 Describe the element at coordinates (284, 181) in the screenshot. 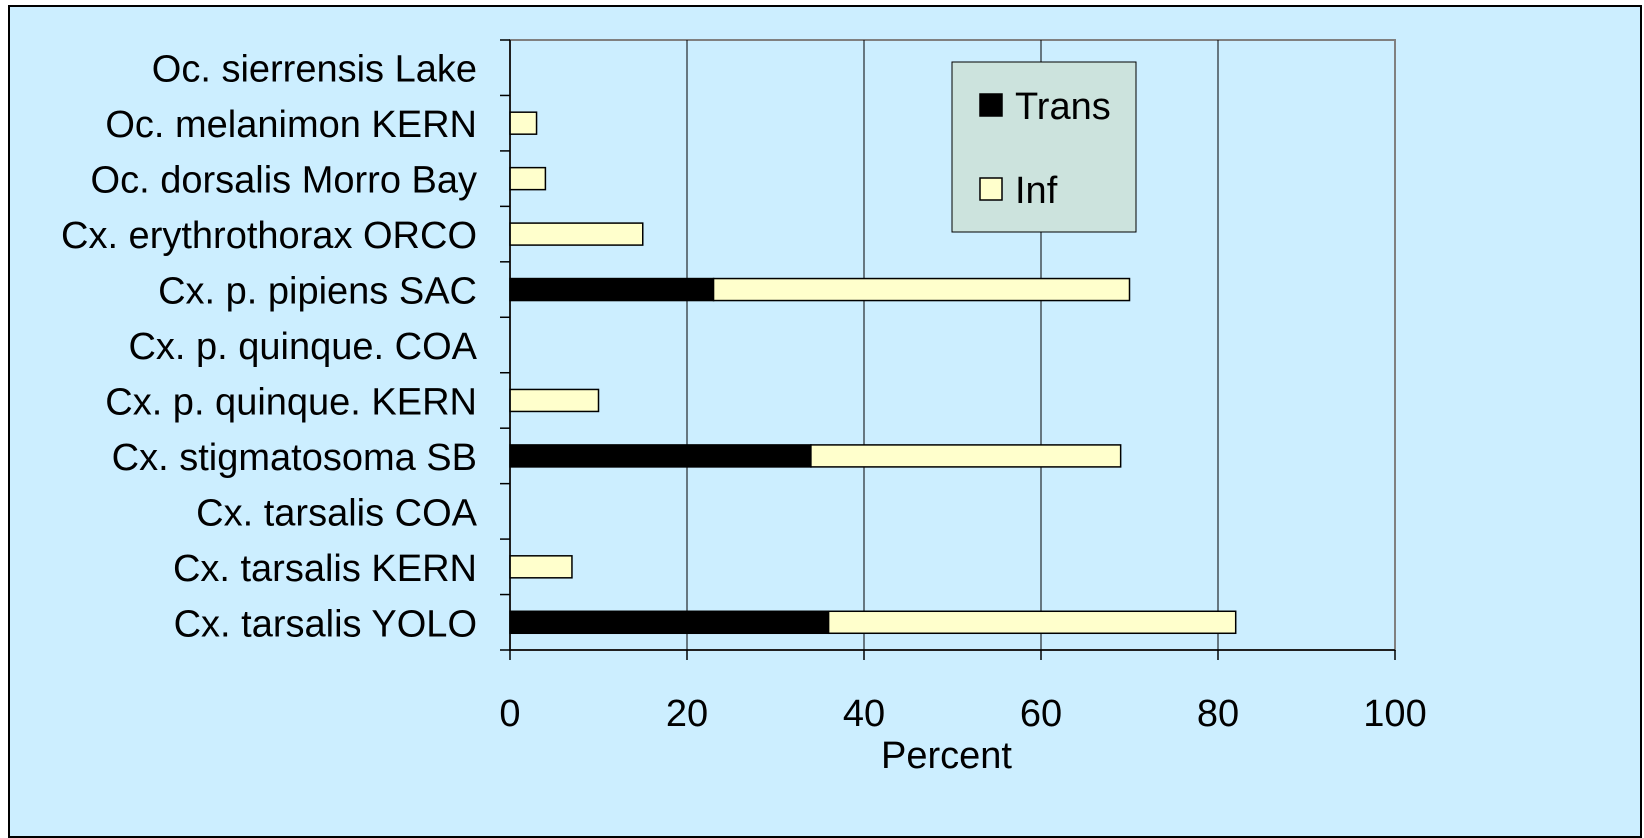

I see `y-category-label: Oc. dorsalis Morro Bay` at that location.